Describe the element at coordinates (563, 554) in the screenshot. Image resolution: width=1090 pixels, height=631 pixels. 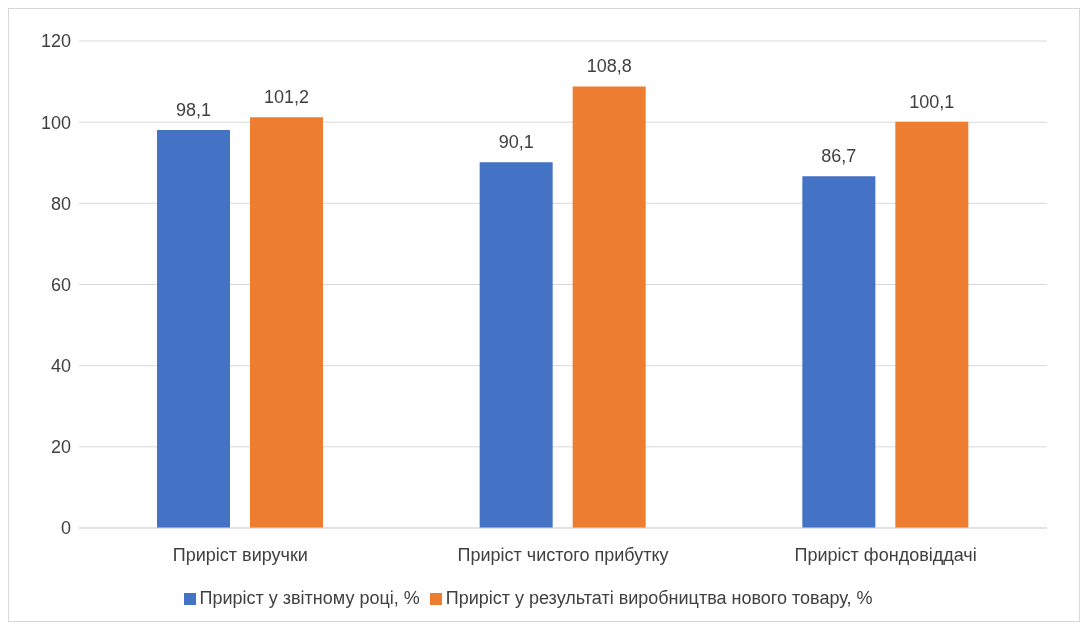
I see `x-tick-label: Приріст чистого прибутку` at that location.